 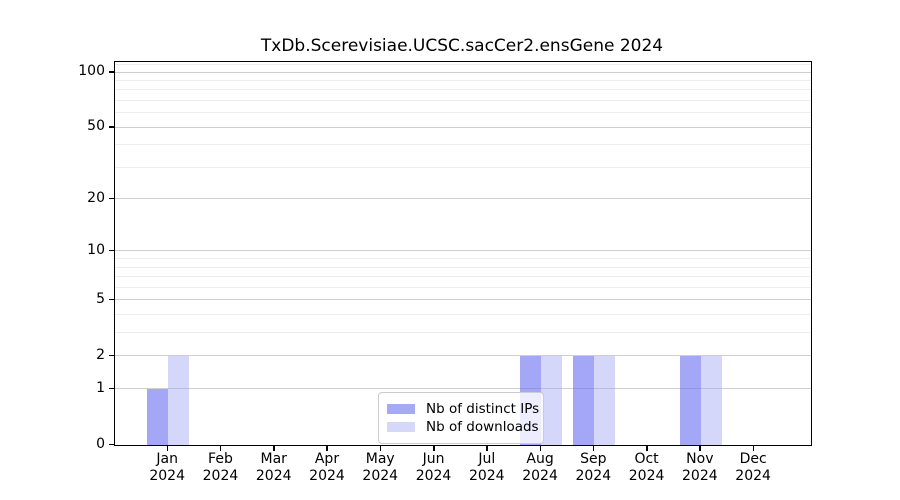 What do you see at coordinates (487, 459) in the screenshot?
I see `x-tick-month: Jul` at bounding box center [487, 459].